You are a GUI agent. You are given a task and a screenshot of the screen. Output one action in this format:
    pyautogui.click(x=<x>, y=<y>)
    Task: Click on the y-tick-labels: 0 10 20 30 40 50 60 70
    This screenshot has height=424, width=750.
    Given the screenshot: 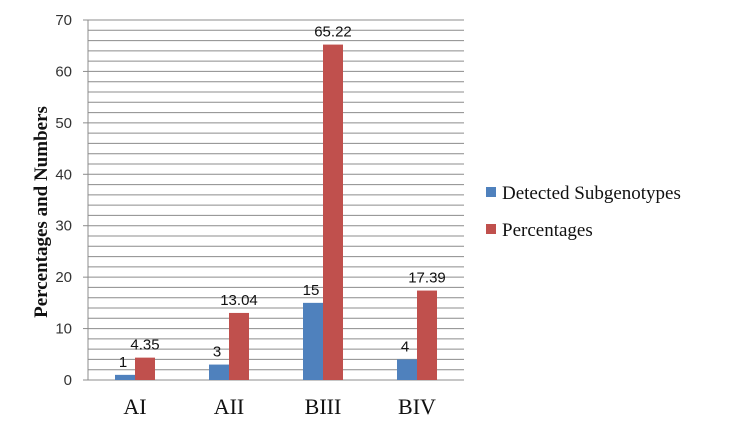 What is the action you would take?
    pyautogui.click(x=63, y=200)
    